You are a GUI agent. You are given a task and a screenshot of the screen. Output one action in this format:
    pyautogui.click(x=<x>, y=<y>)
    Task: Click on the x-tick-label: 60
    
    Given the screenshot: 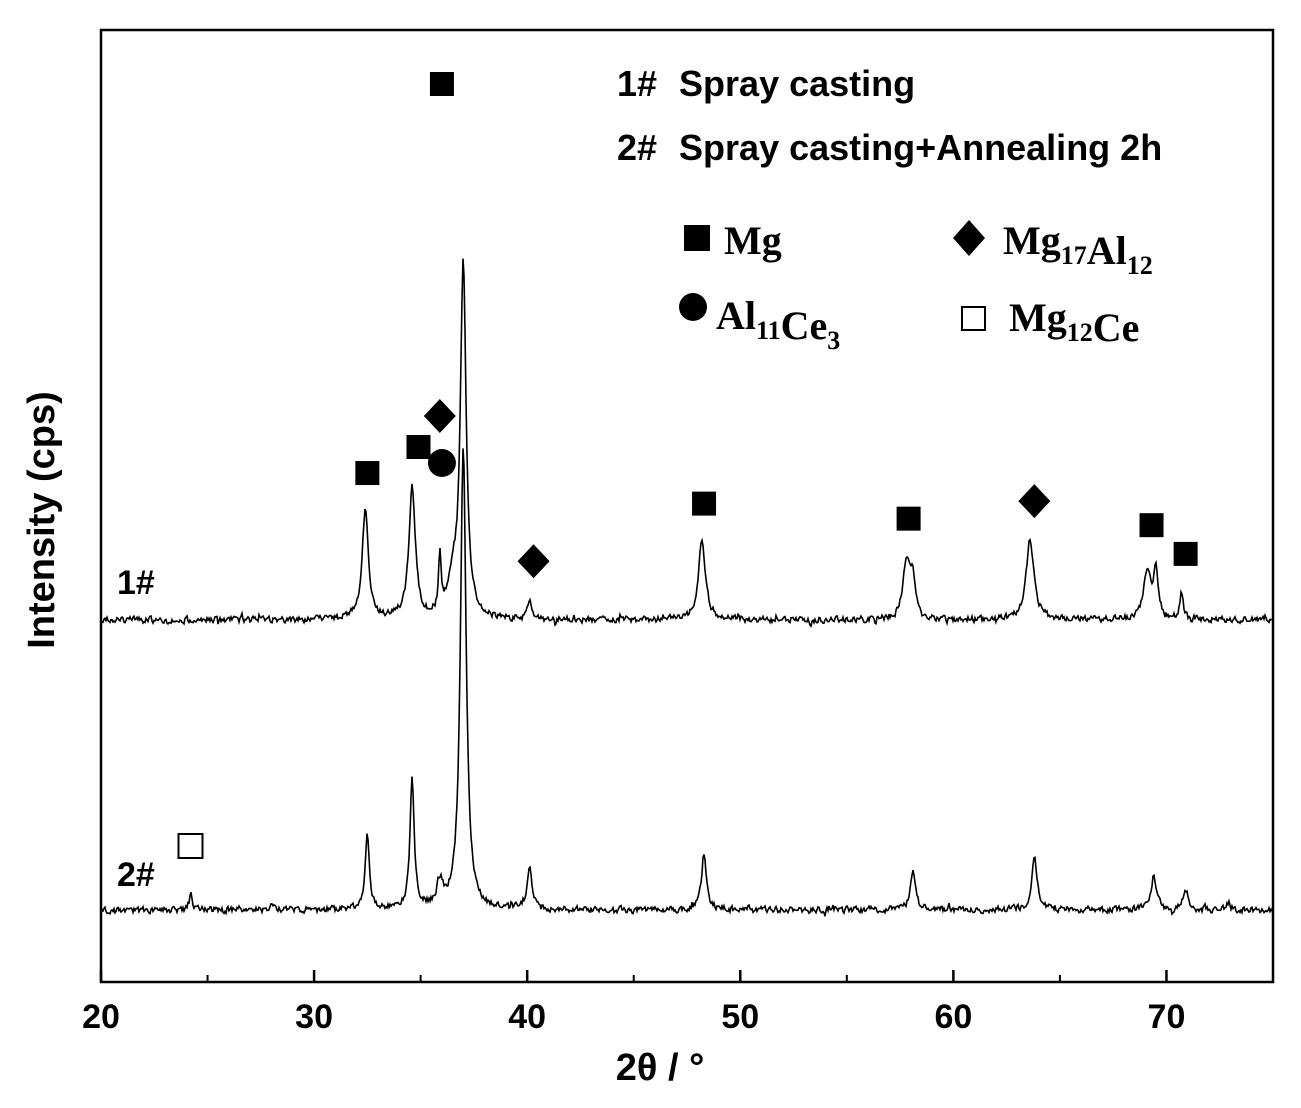 What is the action you would take?
    pyautogui.click(x=953, y=1017)
    